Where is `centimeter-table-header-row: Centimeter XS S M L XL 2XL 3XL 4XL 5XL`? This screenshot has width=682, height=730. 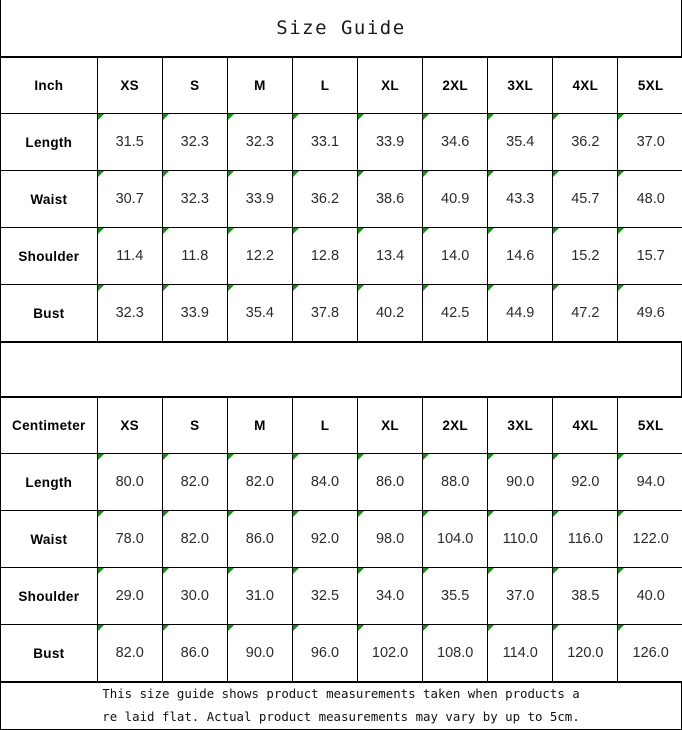
centimeter-table-header-row: Centimeter XS S M L XL 2XL 3XL 4XL 5XL is located at coordinates (341, 426).